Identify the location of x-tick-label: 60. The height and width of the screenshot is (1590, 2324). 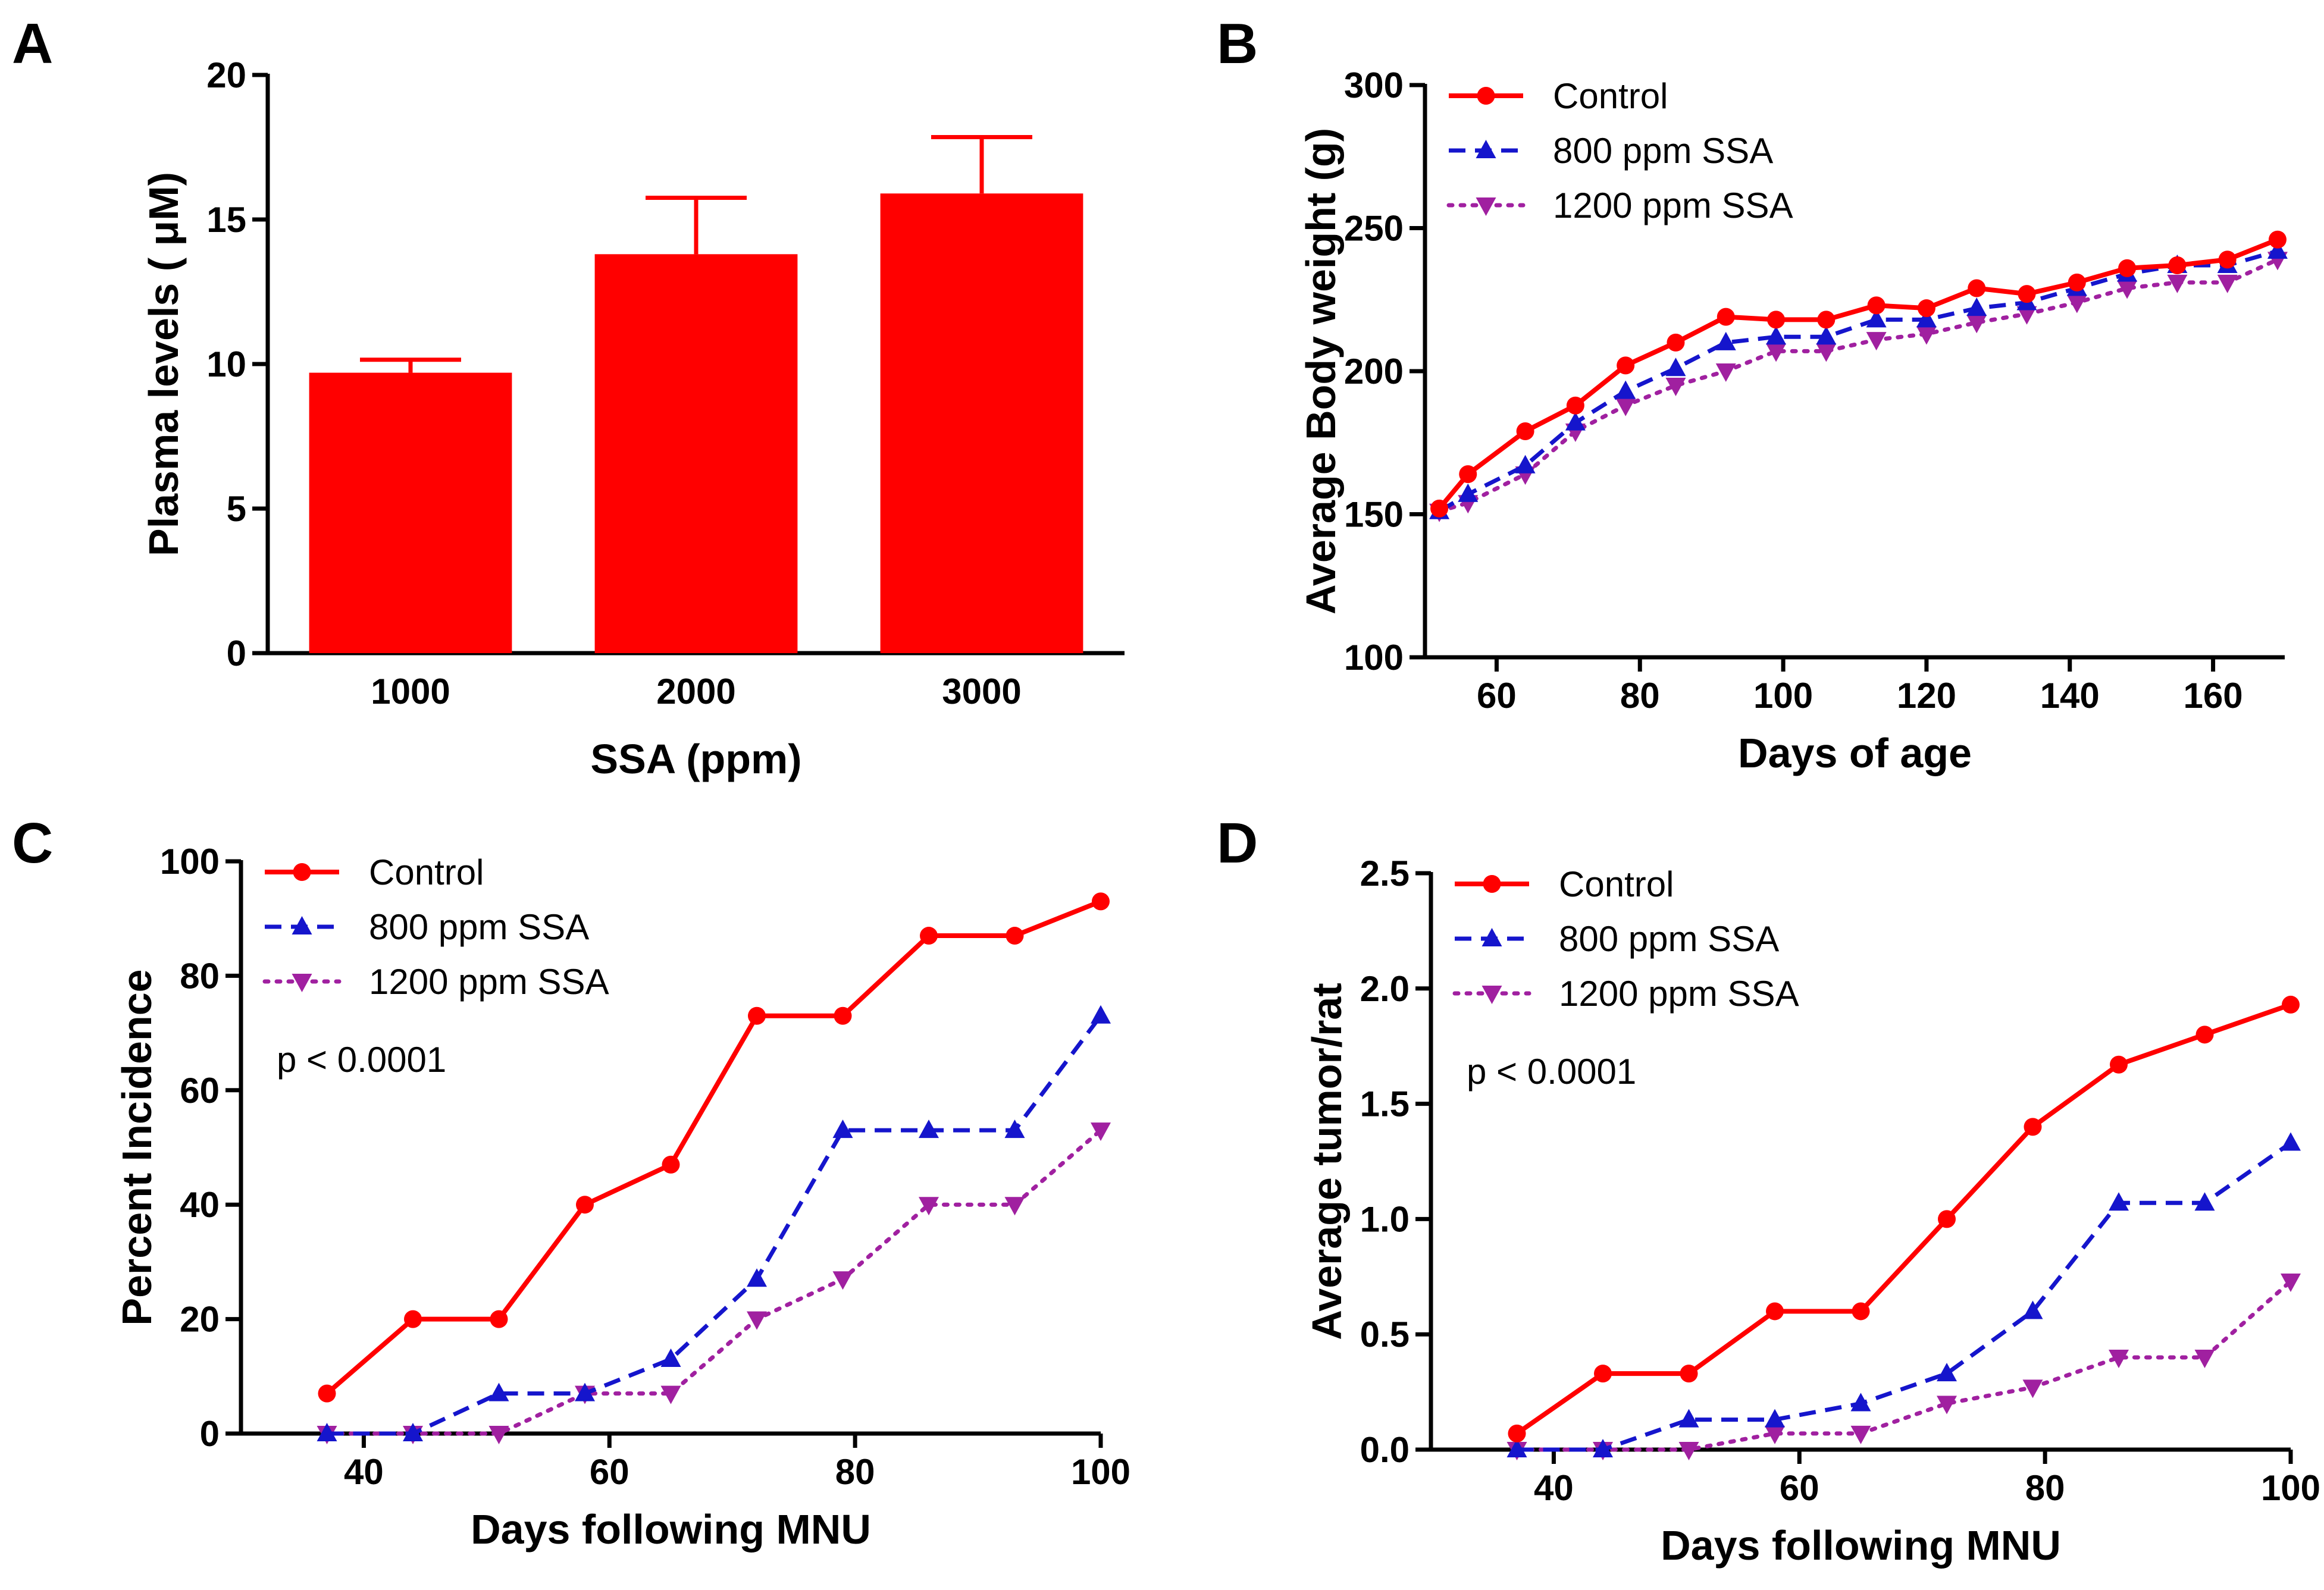
(609, 1472).